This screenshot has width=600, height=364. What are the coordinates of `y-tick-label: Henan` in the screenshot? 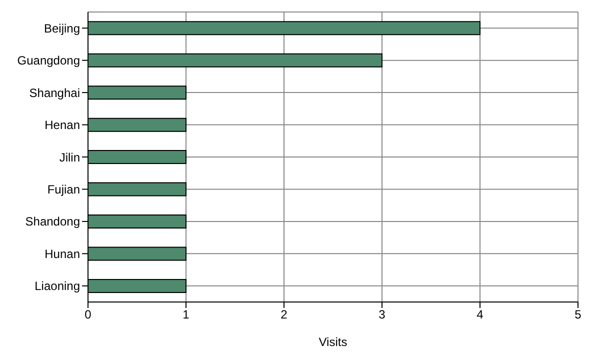 It's located at (62, 125).